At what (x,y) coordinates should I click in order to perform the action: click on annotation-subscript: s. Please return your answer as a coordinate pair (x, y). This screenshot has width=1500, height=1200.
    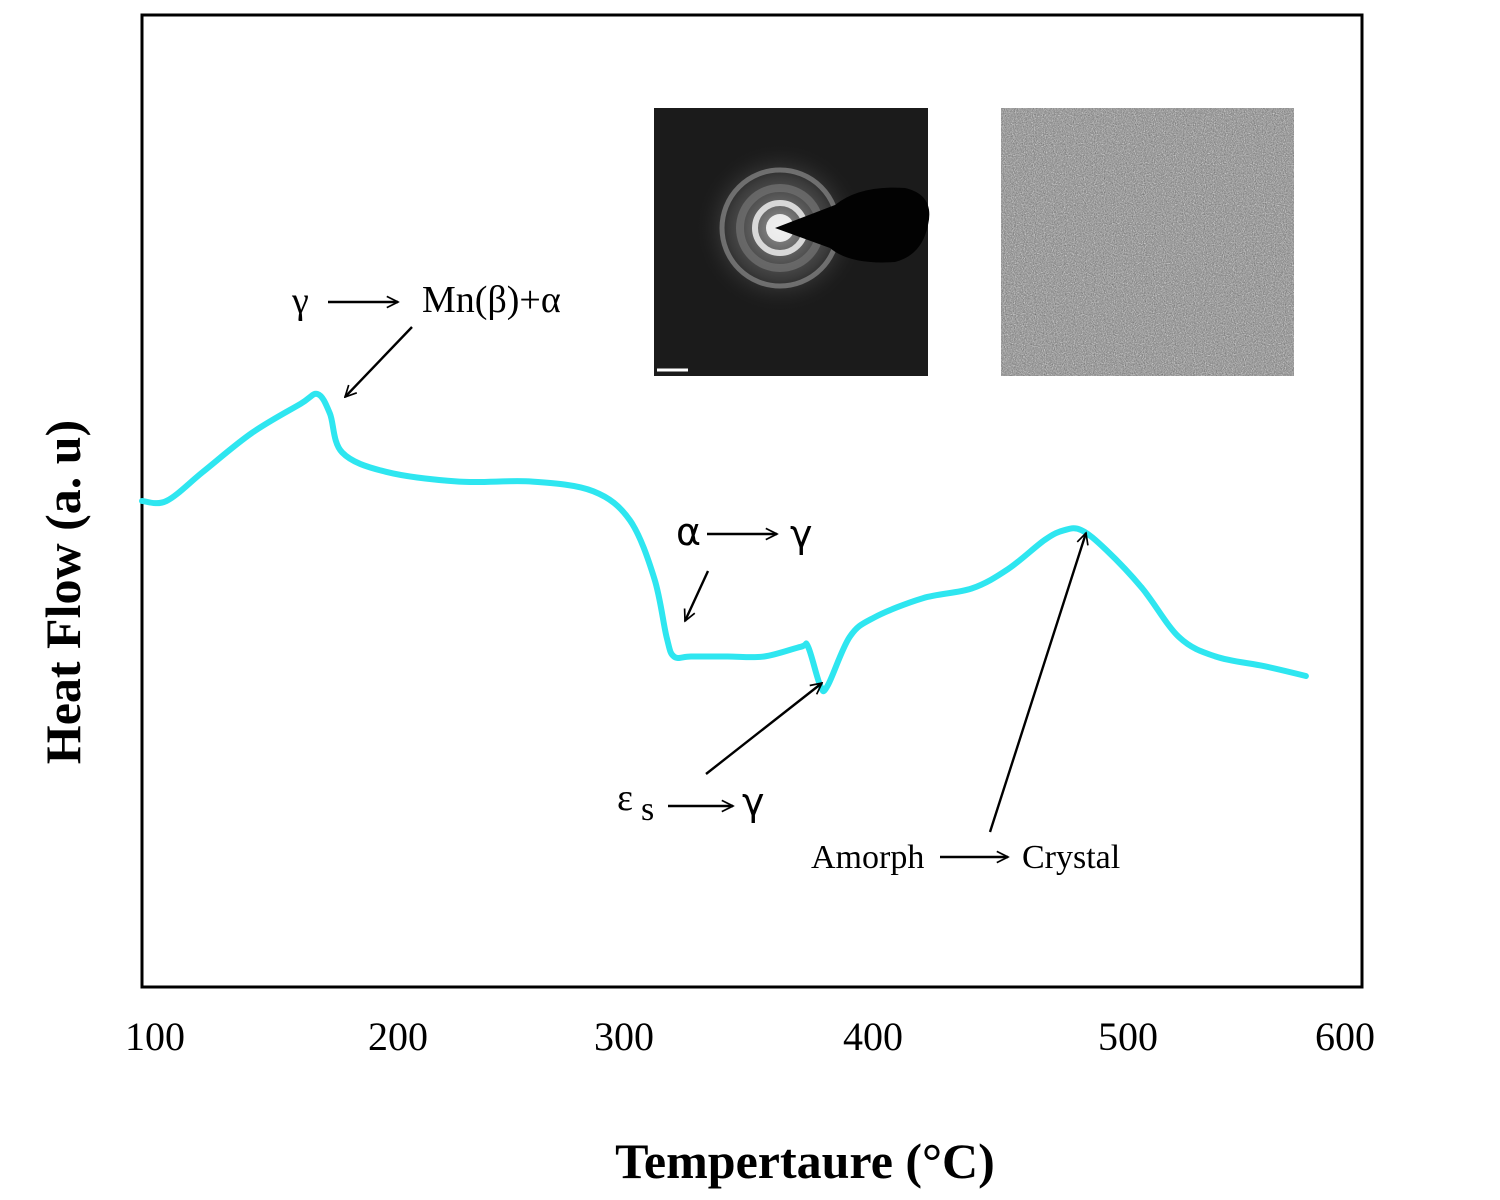
    Looking at the image, I should click on (647, 809).